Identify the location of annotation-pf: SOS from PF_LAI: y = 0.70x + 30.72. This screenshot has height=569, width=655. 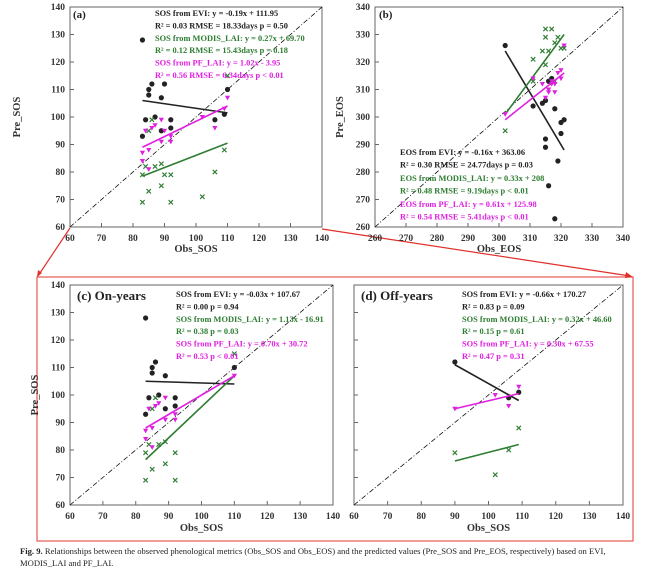
(242, 344).